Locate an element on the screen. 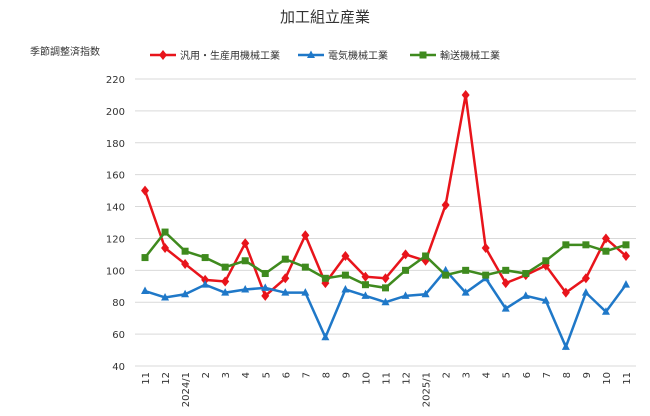 Image resolution: width=650 pixels, height=416 pixels. legend-label: 電気機械工業 is located at coordinates (358, 55).